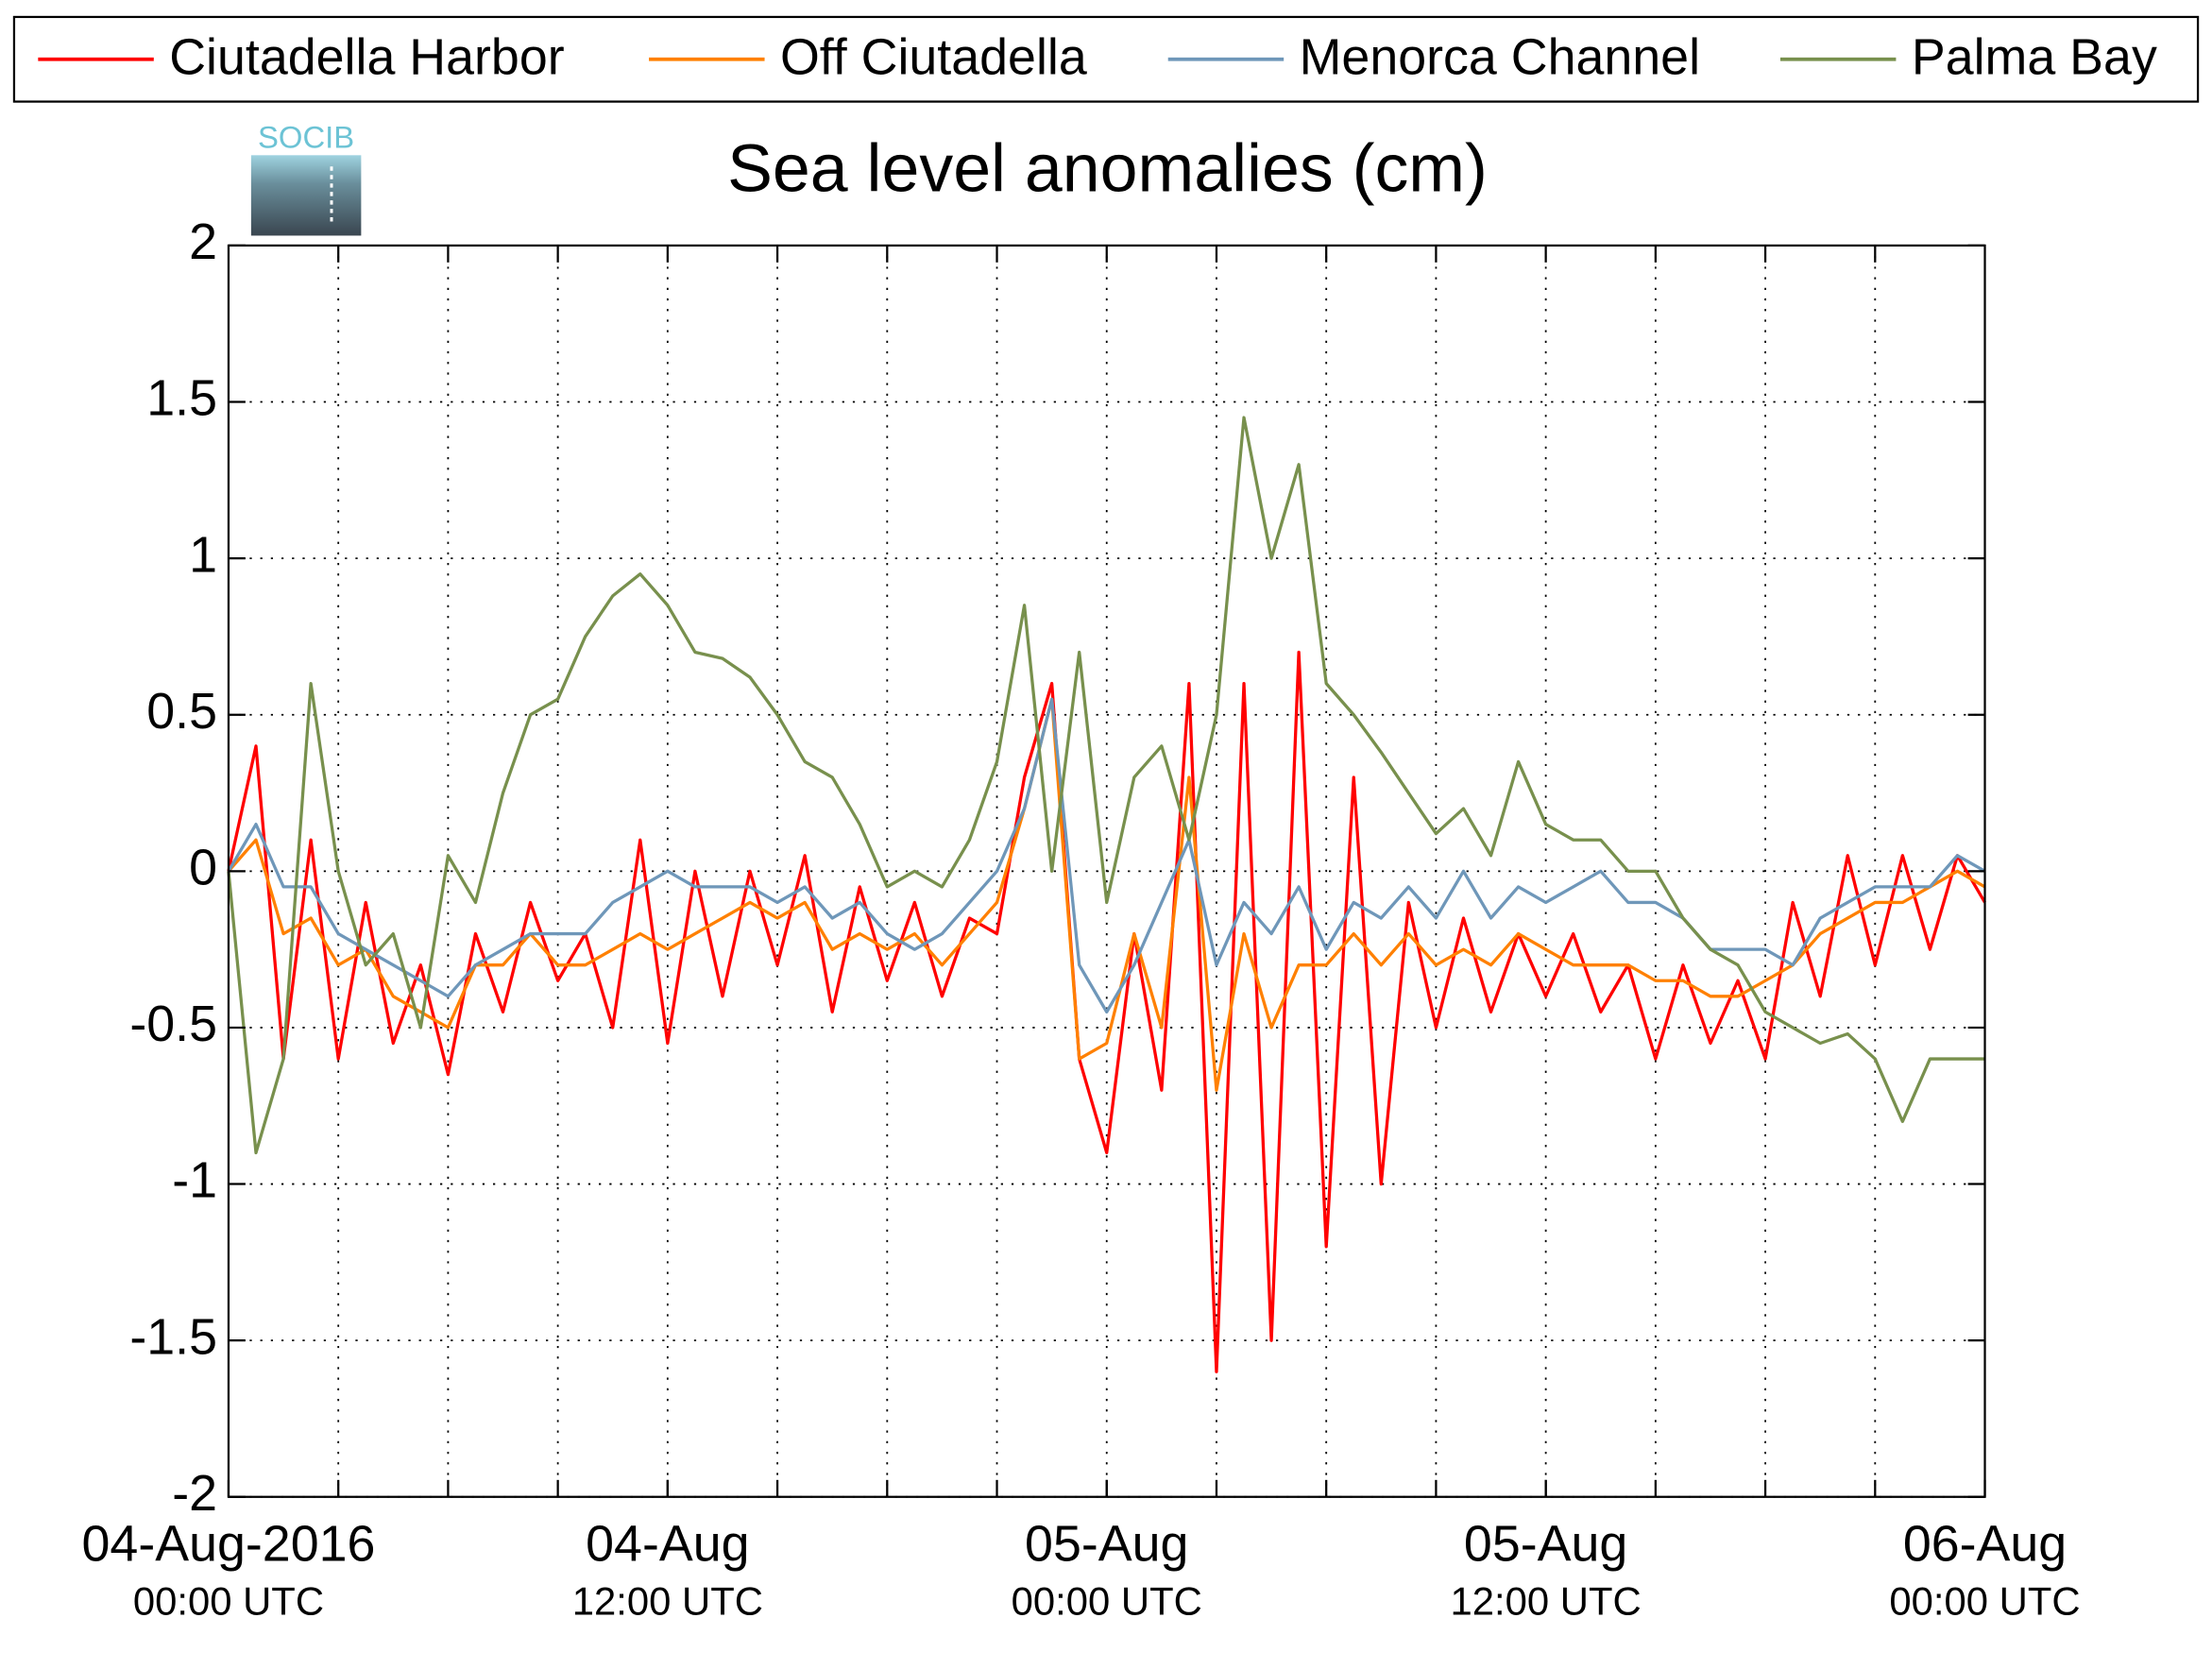 This screenshot has width=2212, height=1669. What do you see at coordinates (1985, 1545) in the screenshot?
I see `x-tick-label: 06-Aug` at bounding box center [1985, 1545].